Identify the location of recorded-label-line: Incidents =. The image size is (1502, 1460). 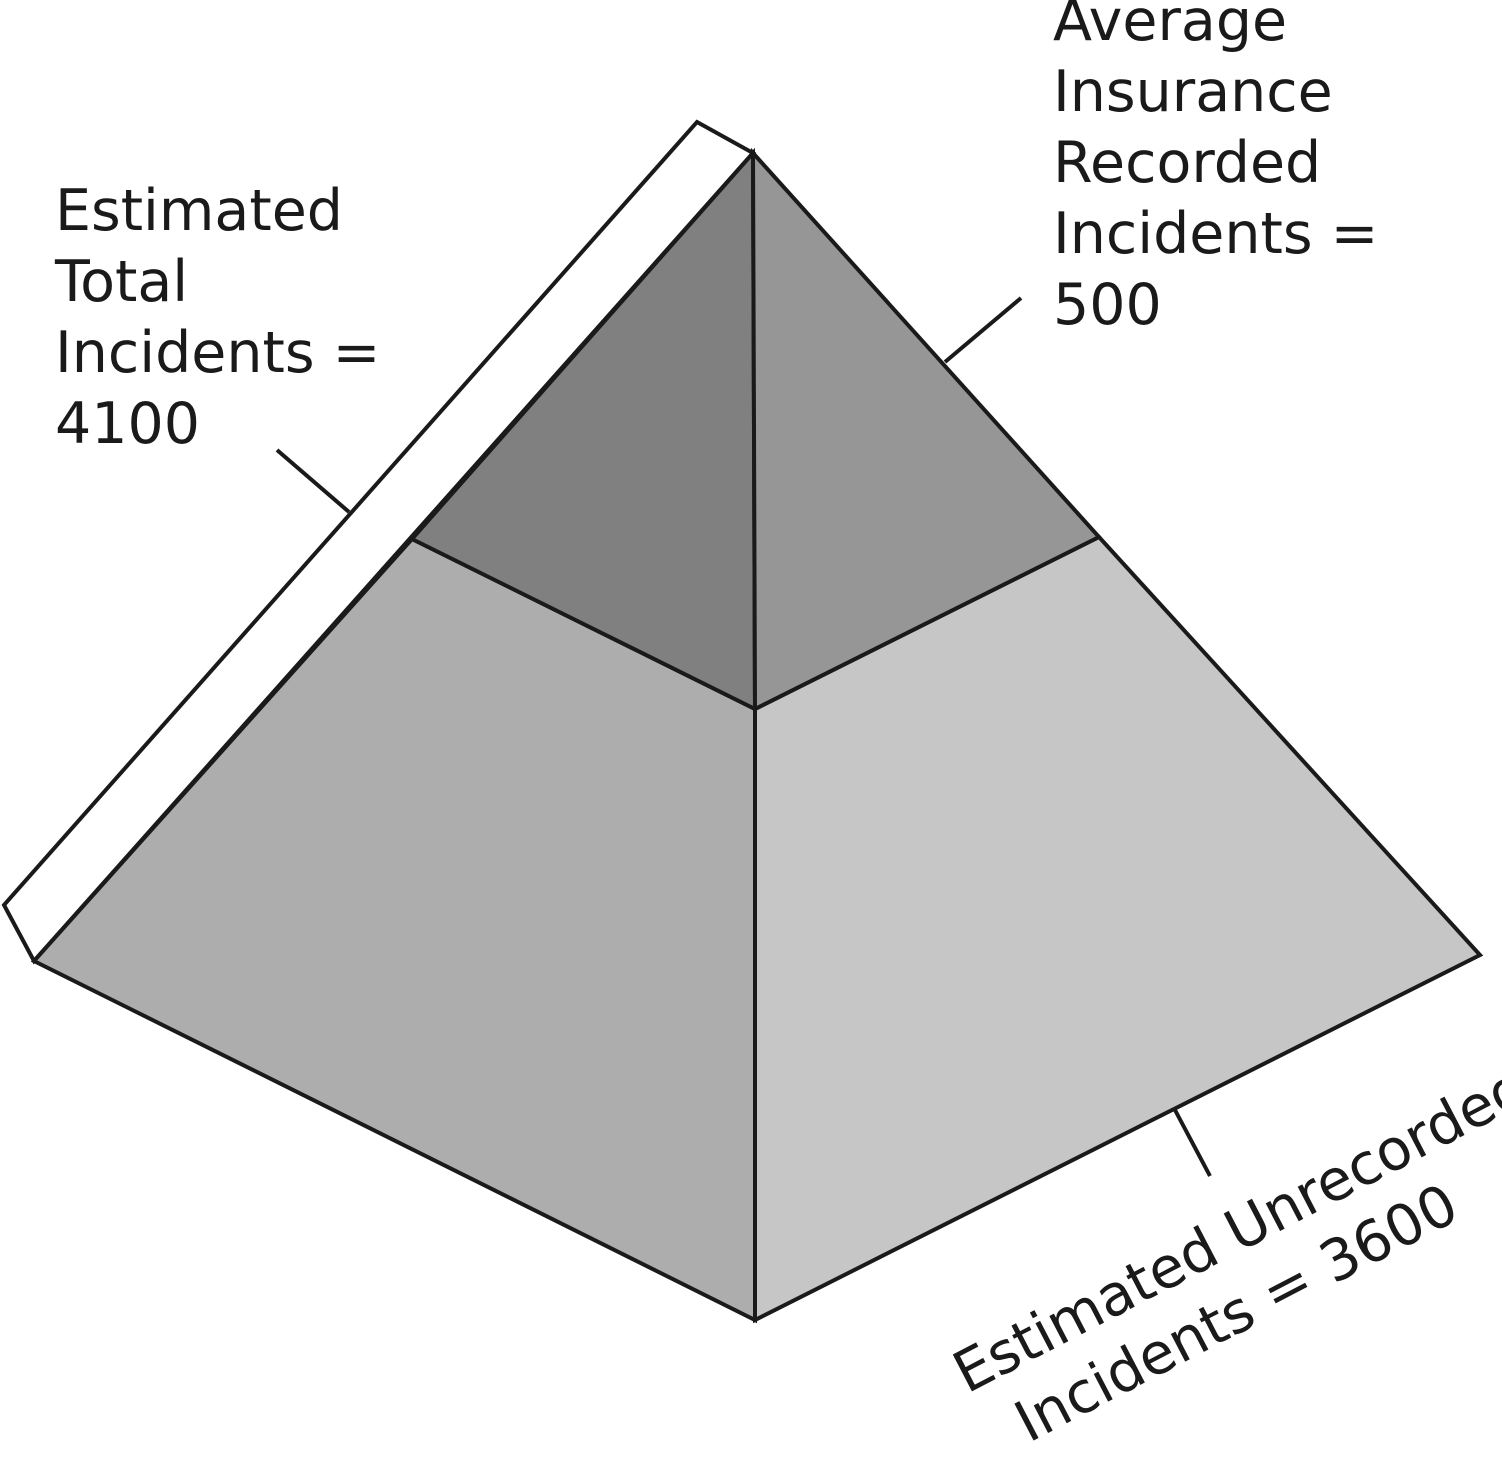
(1215, 234).